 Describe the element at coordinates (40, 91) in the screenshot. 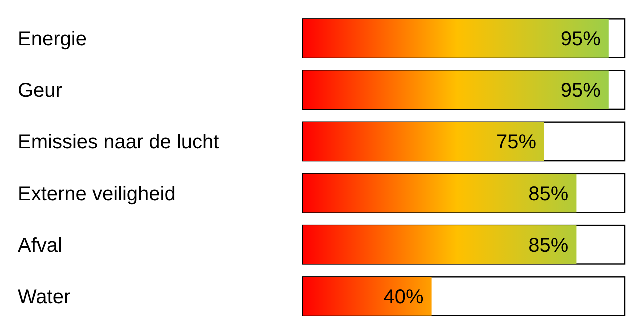

I see `y-tick-label: Geur` at that location.